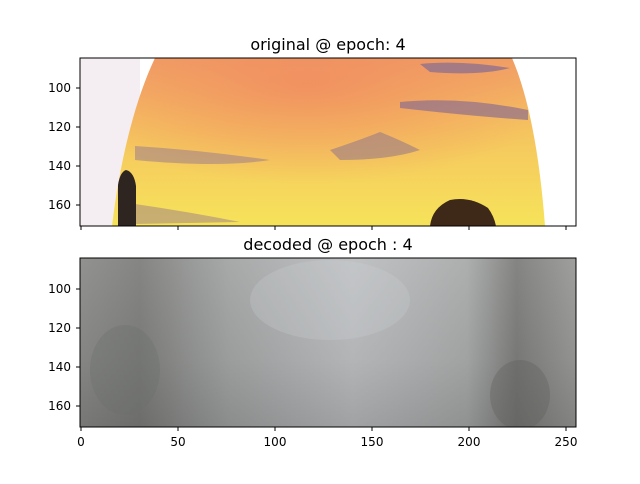 This screenshot has height=484, width=640. What do you see at coordinates (327, 244) in the screenshot?
I see `bottom-panel-title: decoded @ epoch : 4` at bounding box center [327, 244].